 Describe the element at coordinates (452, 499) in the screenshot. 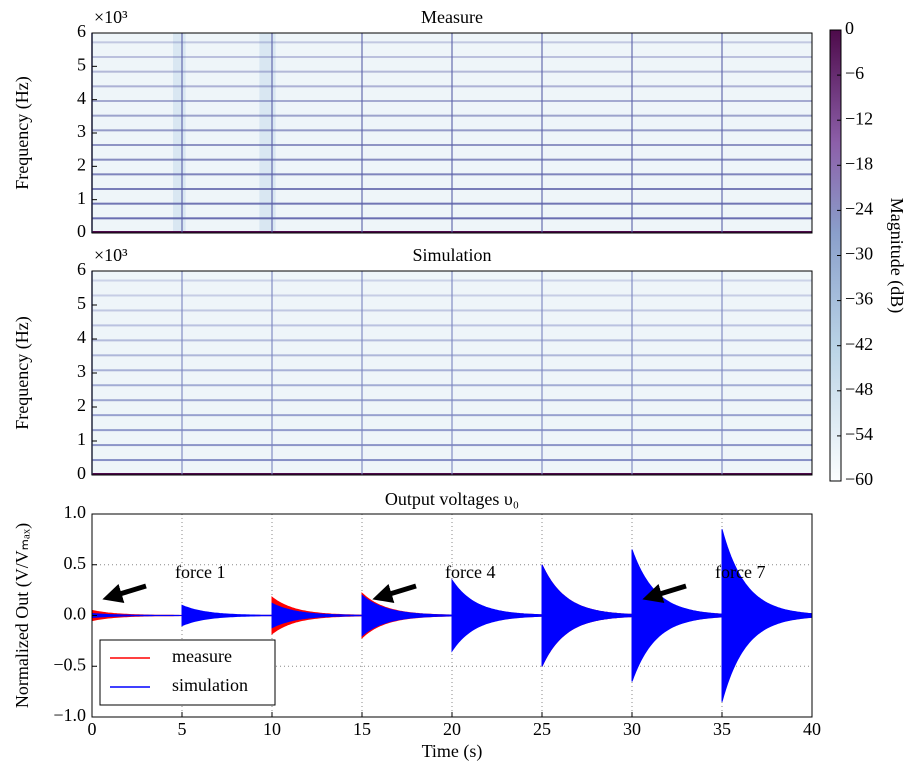

I see `panel-title: Output voltages υ₀` at that location.